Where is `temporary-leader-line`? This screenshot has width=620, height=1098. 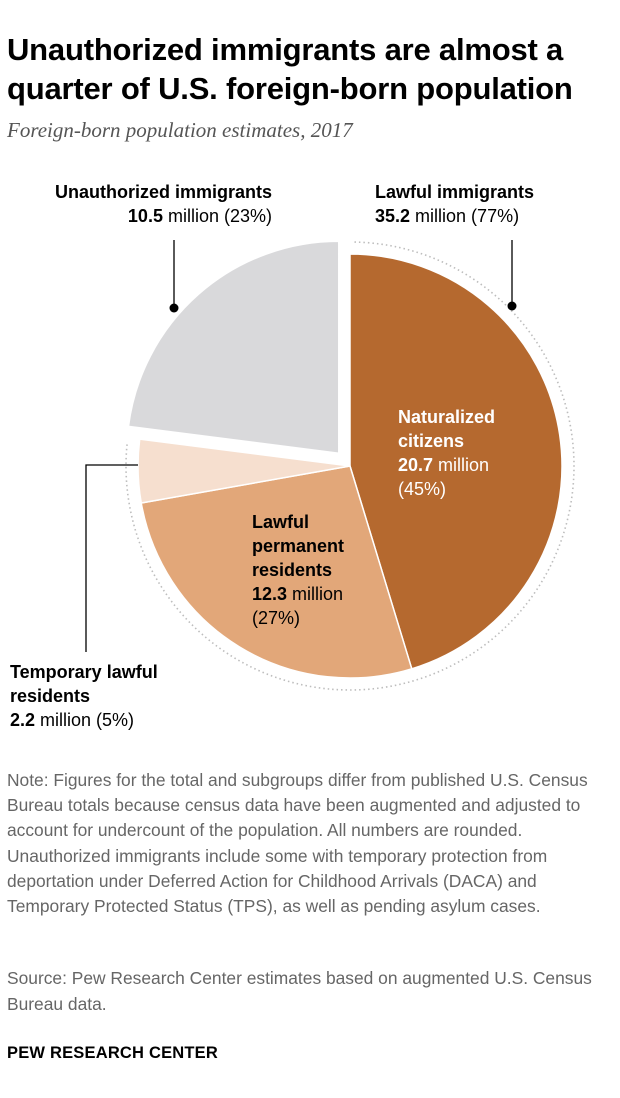 temporary-leader-line is located at coordinates (111, 558).